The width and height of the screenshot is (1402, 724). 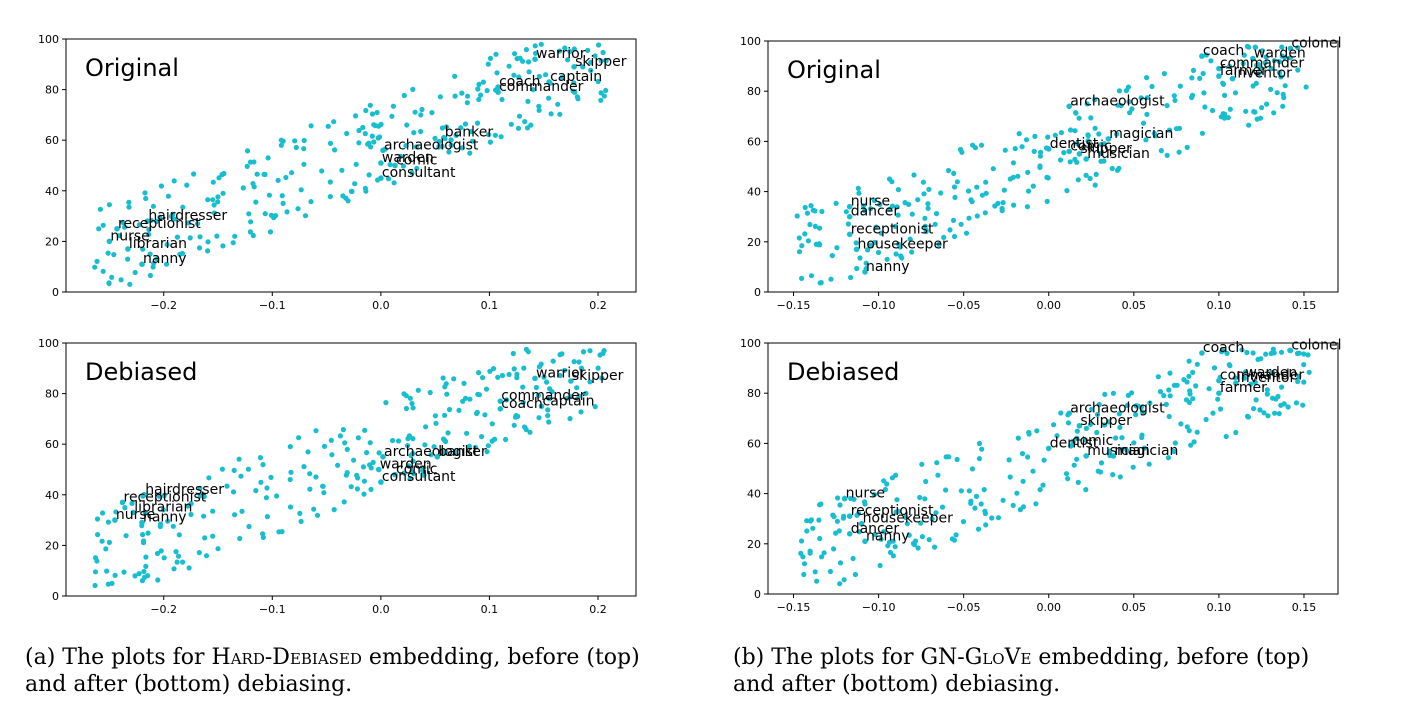 What do you see at coordinates (55, 596) in the screenshot?
I see `y-tick-label: 0` at bounding box center [55, 596].